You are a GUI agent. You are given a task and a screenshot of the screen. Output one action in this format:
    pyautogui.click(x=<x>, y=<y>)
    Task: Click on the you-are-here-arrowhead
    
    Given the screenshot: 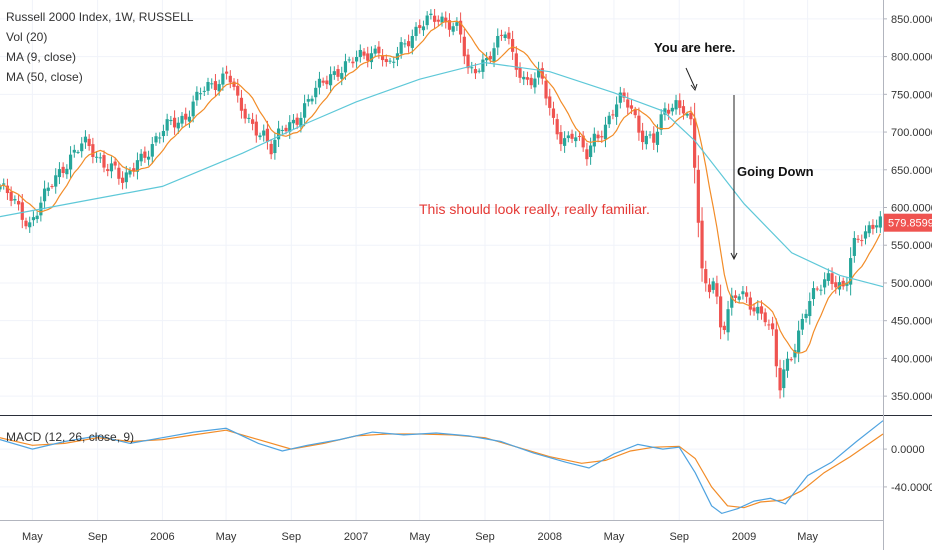 What is the action you would take?
    pyautogui.click(x=694, y=87)
    